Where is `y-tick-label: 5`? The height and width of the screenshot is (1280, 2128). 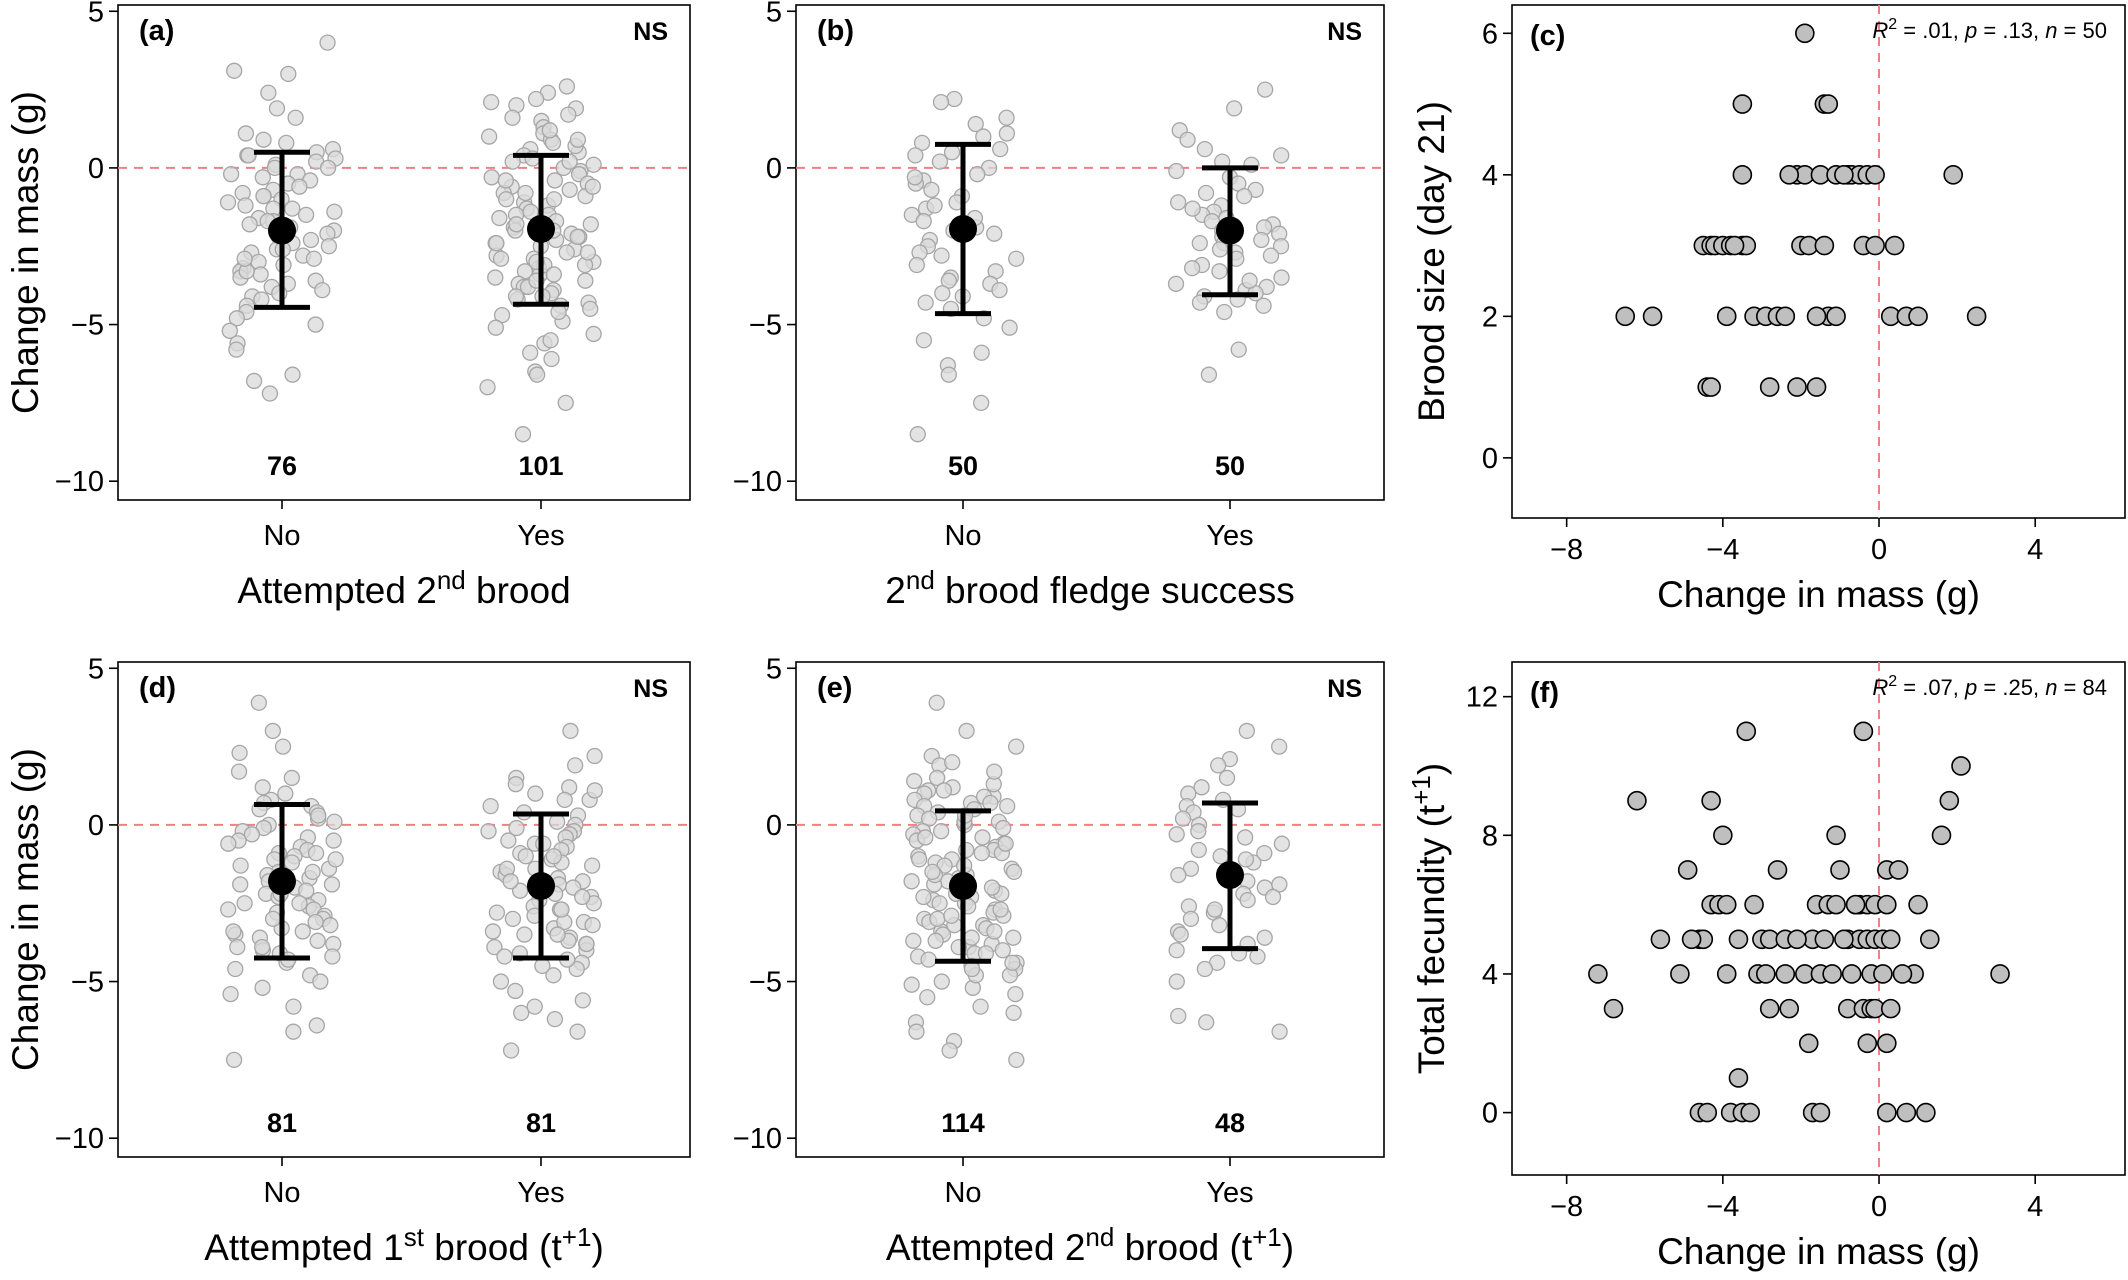
y-tick-label: 5 is located at coordinates (774, 14).